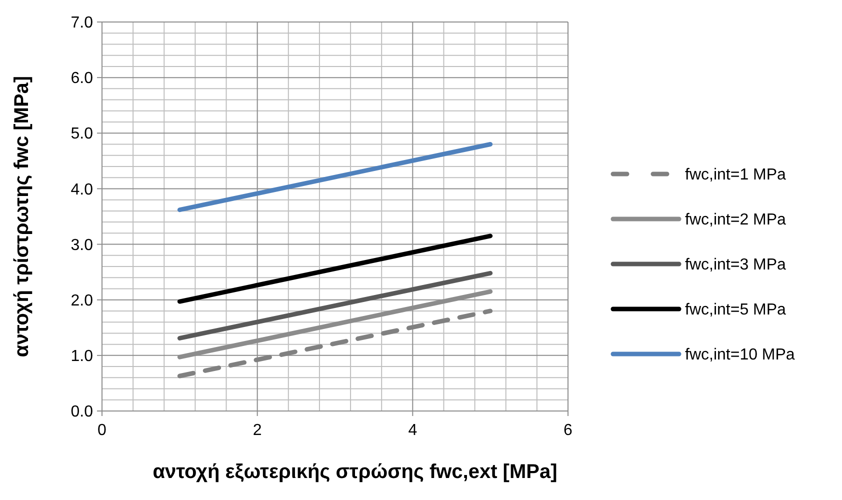  I want to click on y-tick-label: 7.0, so click(82, 23).